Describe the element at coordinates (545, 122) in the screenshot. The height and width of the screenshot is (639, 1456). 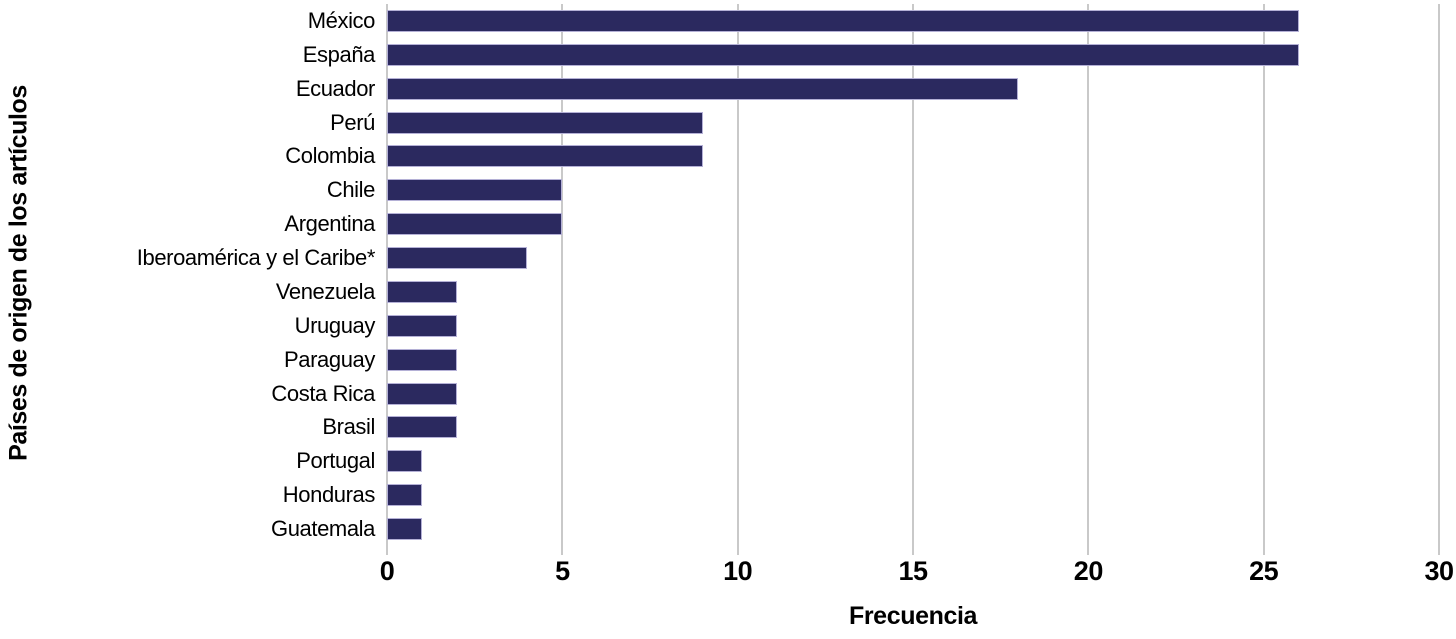
I see `bar-per-` at that location.